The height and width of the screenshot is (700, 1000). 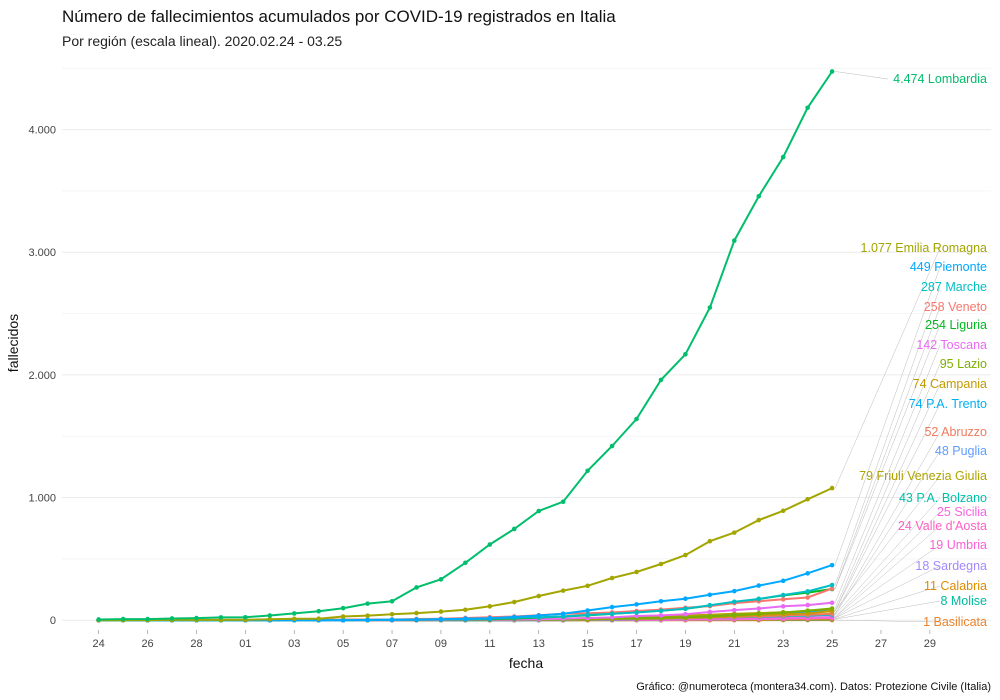 What do you see at coordinates (948, 267) in the screenshot?
I see `series-end-label: 449 Piemonte` at bounding box center [948, 267].